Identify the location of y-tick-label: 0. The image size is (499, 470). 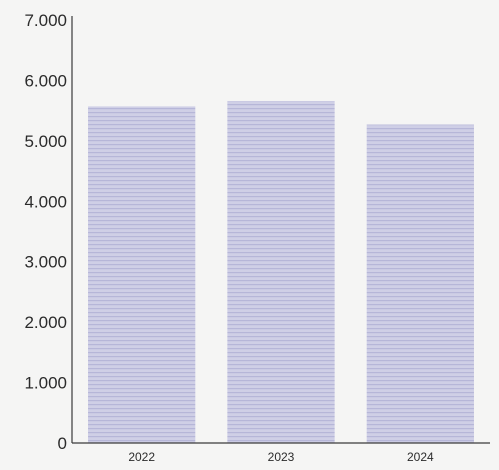
(62, 443).